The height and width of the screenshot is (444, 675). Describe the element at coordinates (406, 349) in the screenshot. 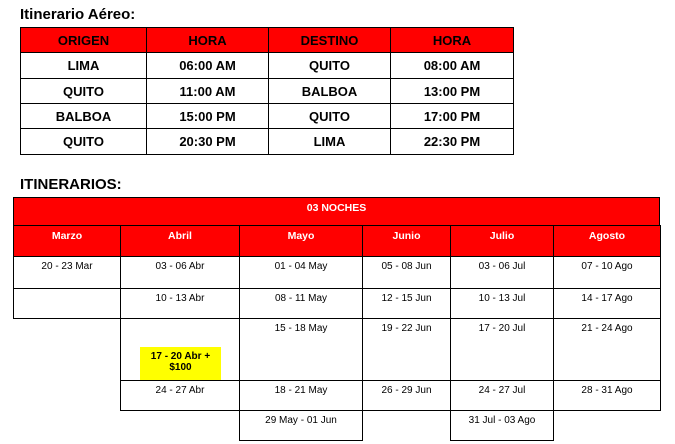

I see `date-cell: 19 - 22 Jun` at that location.